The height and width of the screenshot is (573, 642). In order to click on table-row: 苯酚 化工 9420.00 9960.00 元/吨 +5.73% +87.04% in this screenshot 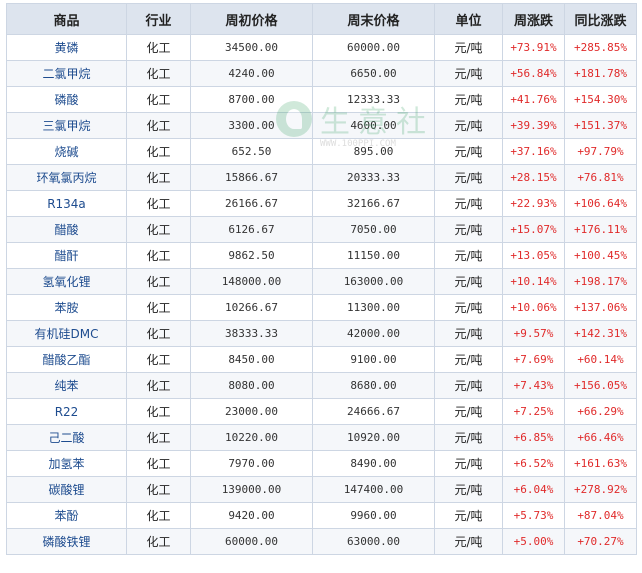, I will do `click(321, 515)`.